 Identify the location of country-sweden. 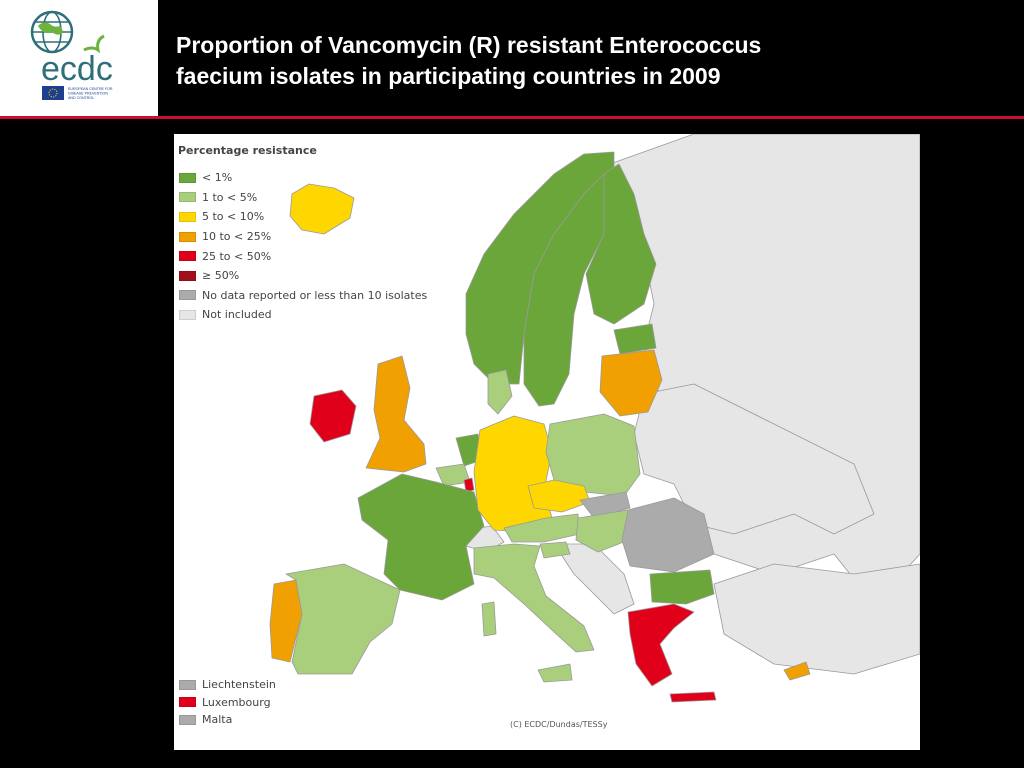
(569, 290).